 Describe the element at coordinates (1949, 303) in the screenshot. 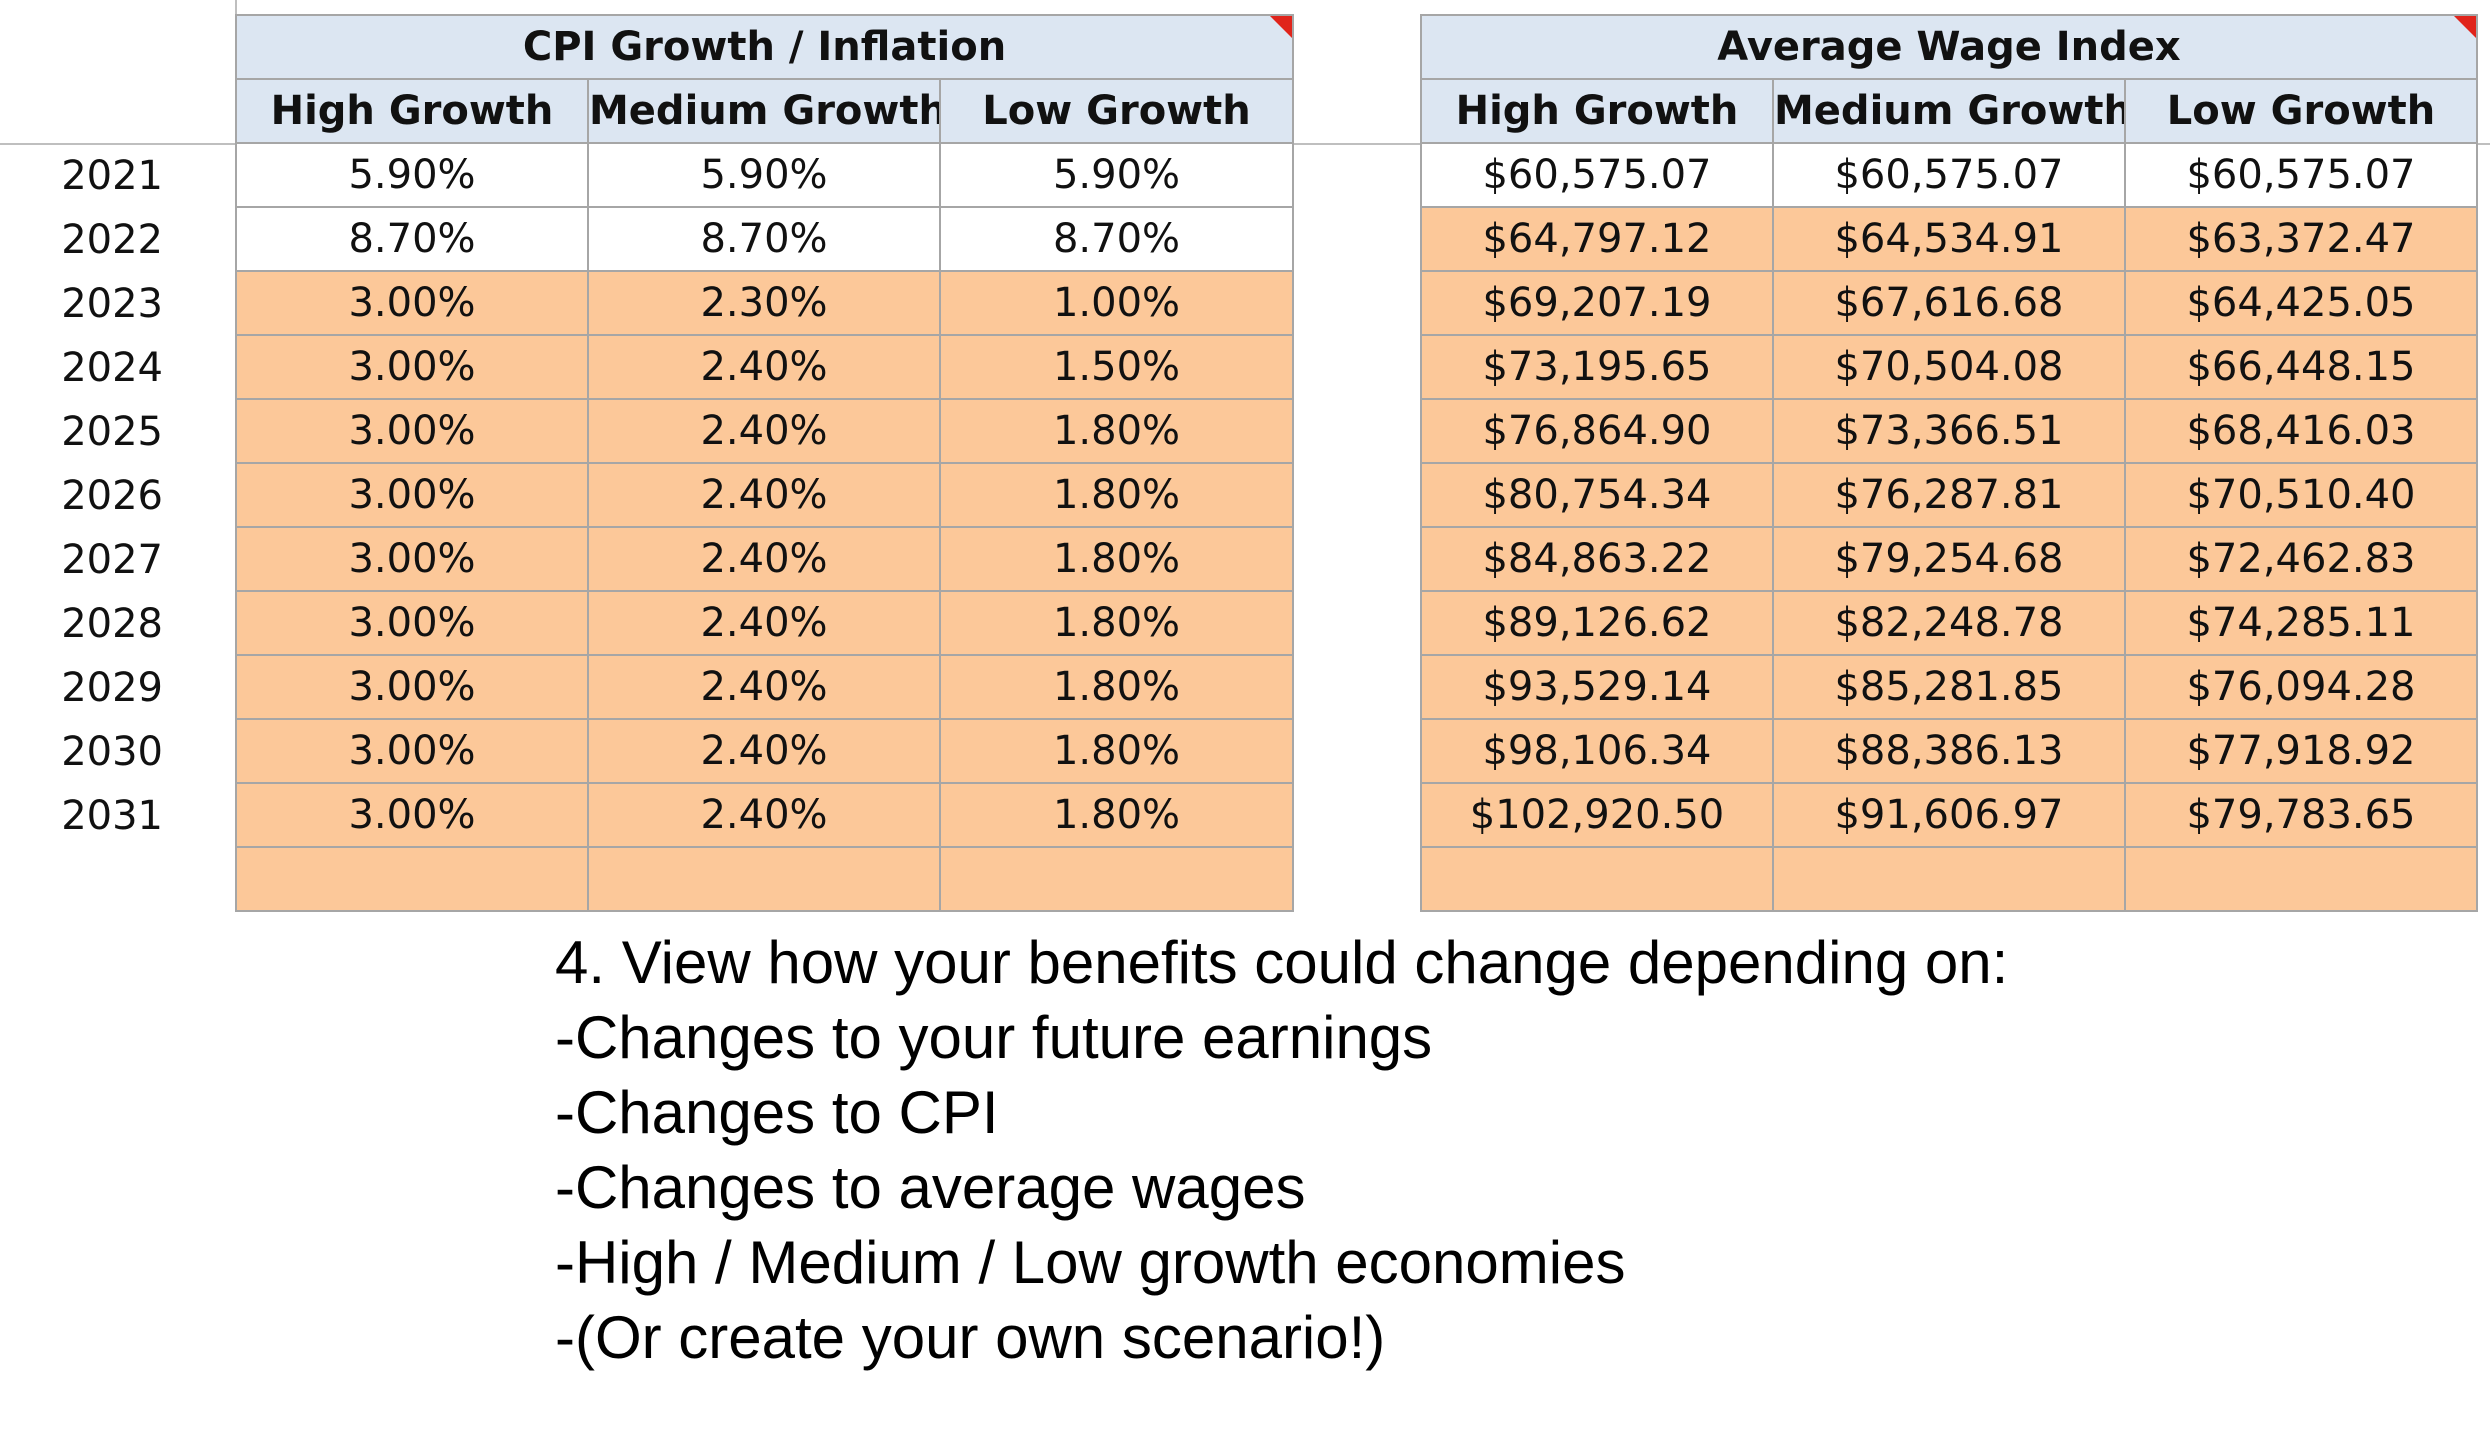

I see `awi-cell: $67,616.68` at that location.